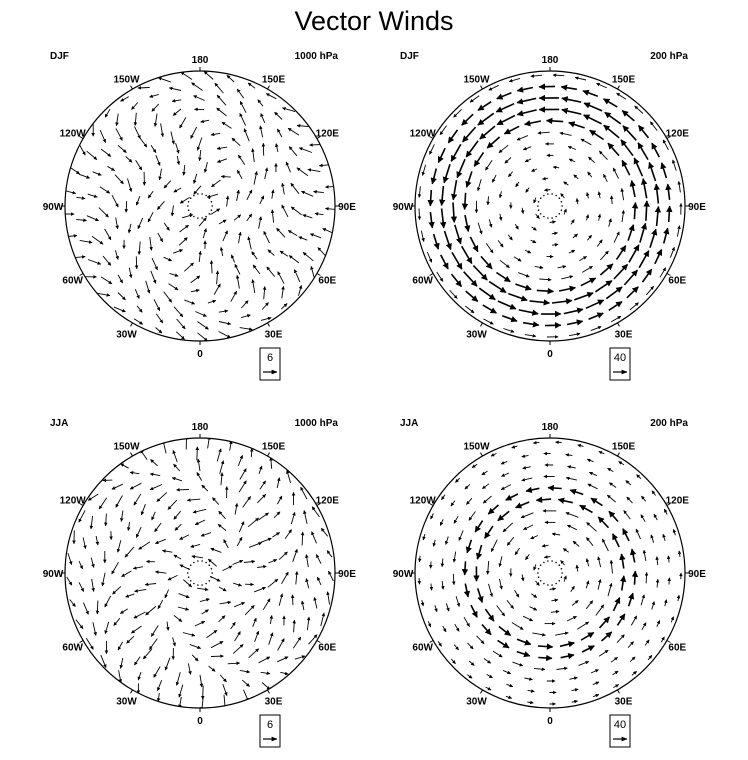 The height and width of the screenshot is (760, 748). What do you see at coordinates (422, 281) in the screenshot?
I see `lon-label: 60W` at bounding box center [422, 281].